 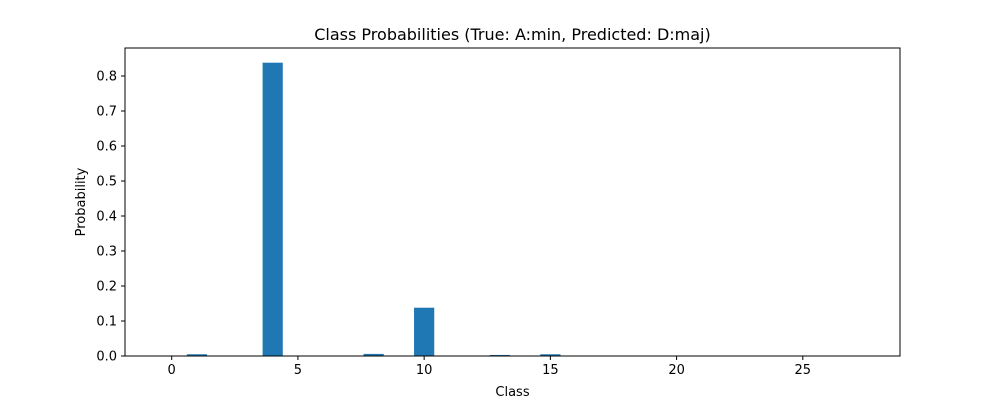 What do you see at coordinates (490, 367) in the screenshot?
I see `x-axis-ticks: 0 5 10 15 20 25` at bounding box center [490, 367].